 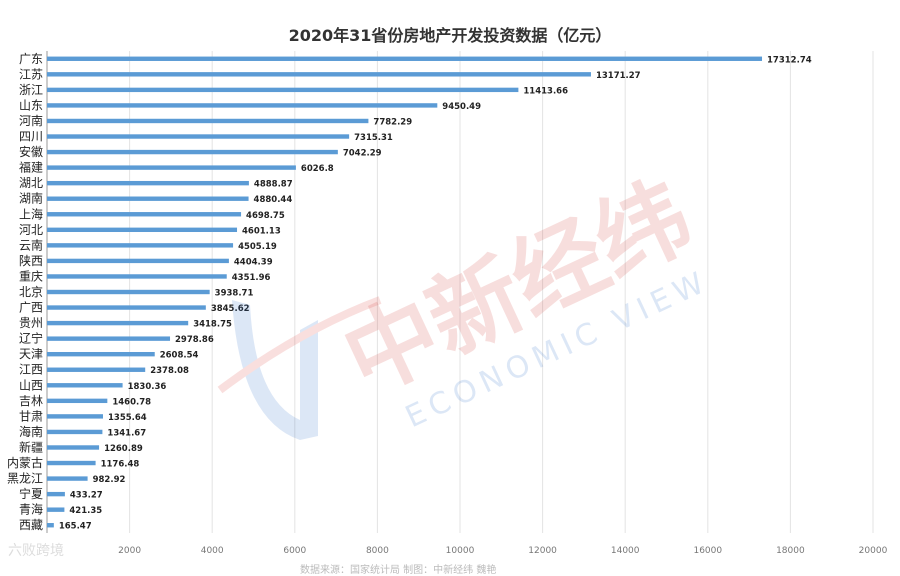 What do you see at coordinates (261, 231) in the screenshot?
I see `value-label: 4601.13` at bounding box center [261, 231].